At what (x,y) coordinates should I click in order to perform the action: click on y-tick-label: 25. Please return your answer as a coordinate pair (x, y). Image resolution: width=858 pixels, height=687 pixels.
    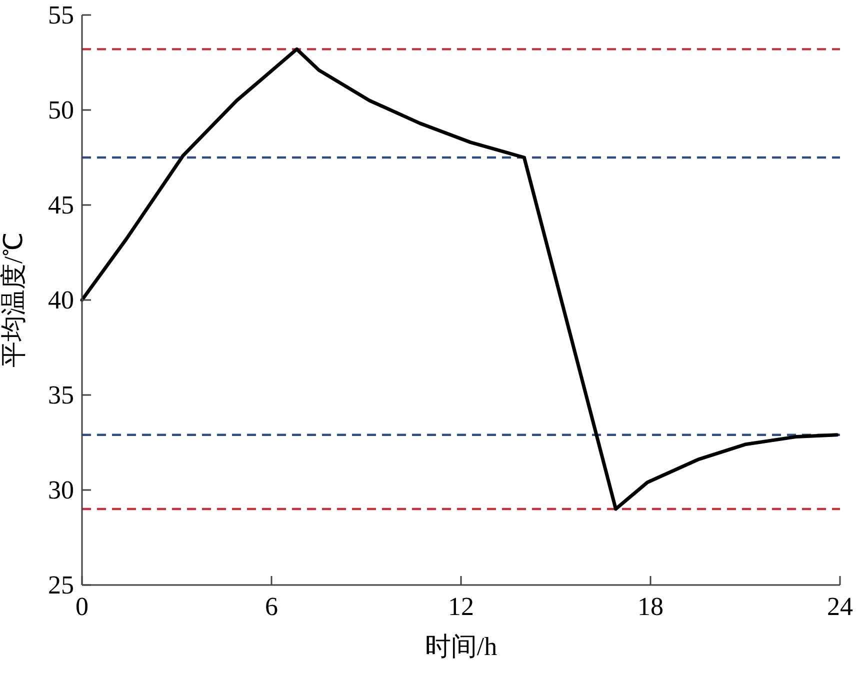
    Looking at the image, I should click on (61, 585).